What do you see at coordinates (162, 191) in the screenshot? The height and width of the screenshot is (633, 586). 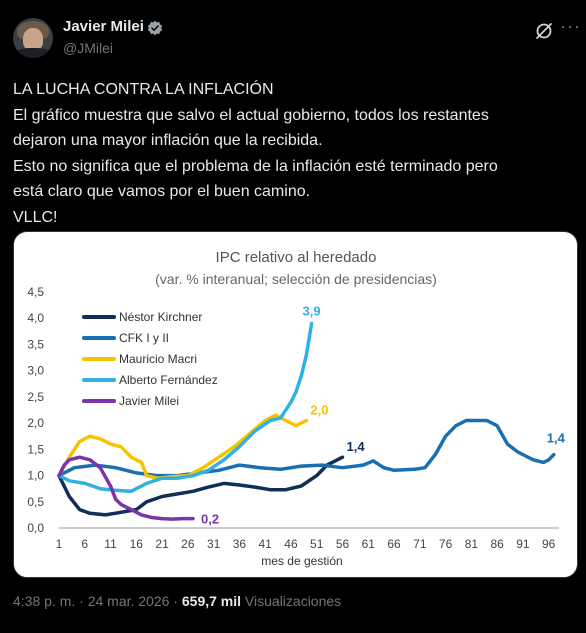 I see `tweet-line: está claro que vamos por el buen camino.` at bounding box center [162, 191].